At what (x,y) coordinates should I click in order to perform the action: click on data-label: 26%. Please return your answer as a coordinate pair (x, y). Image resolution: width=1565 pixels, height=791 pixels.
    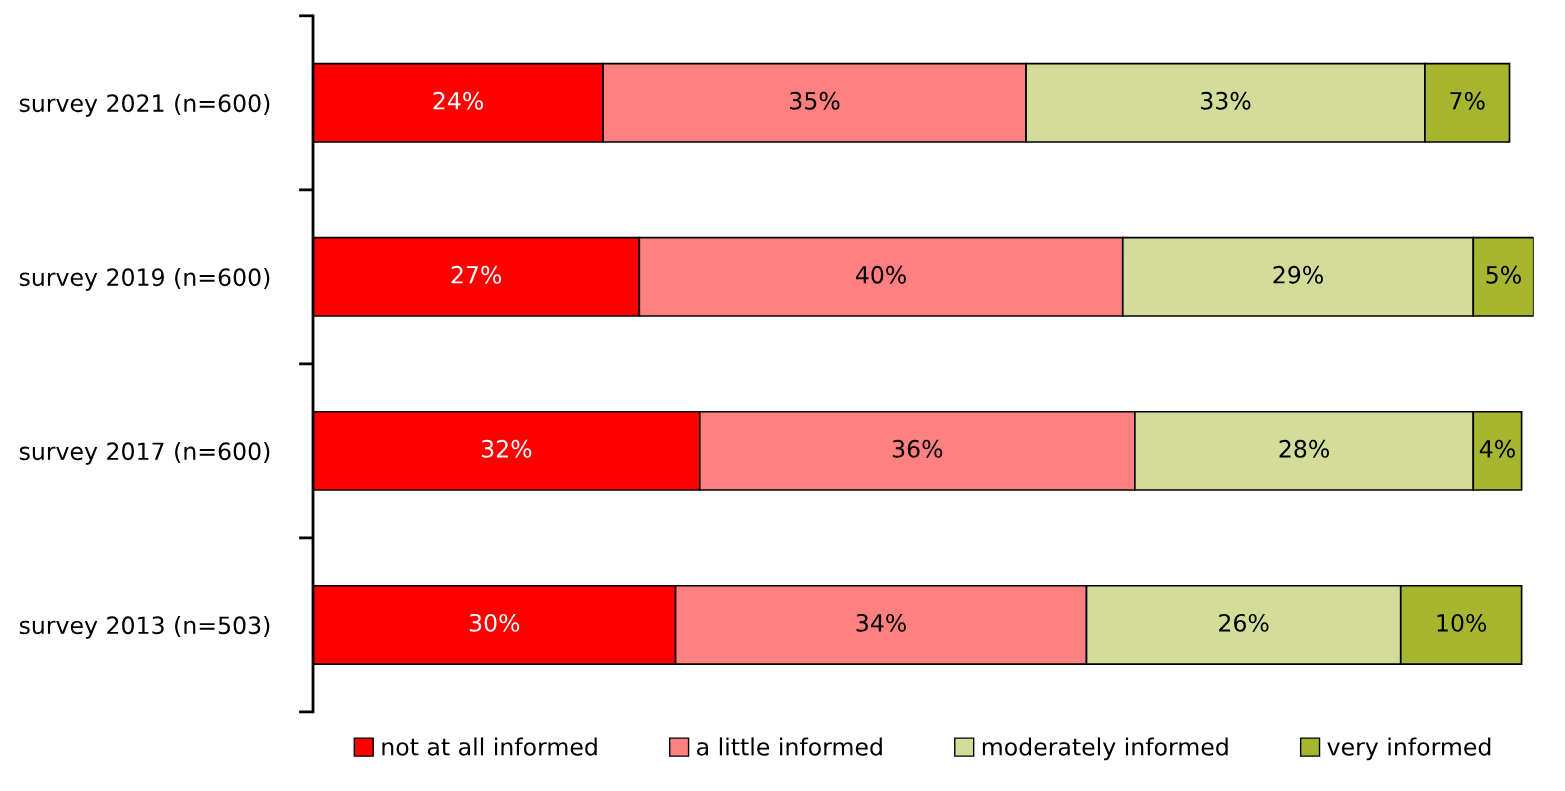
    Looking at the image, I should click on (1244, 622).